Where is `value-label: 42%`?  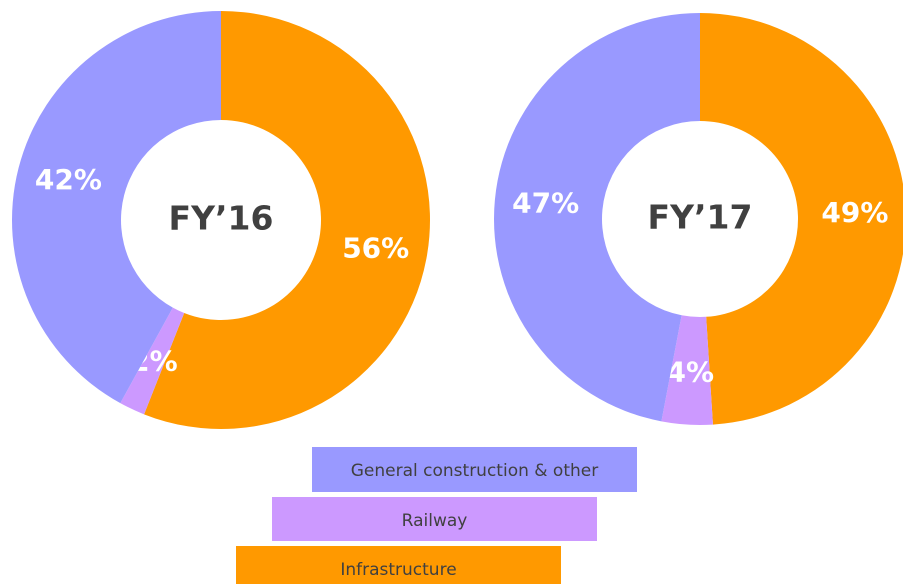 value-label: 42% is located at coordinates (68, 179).